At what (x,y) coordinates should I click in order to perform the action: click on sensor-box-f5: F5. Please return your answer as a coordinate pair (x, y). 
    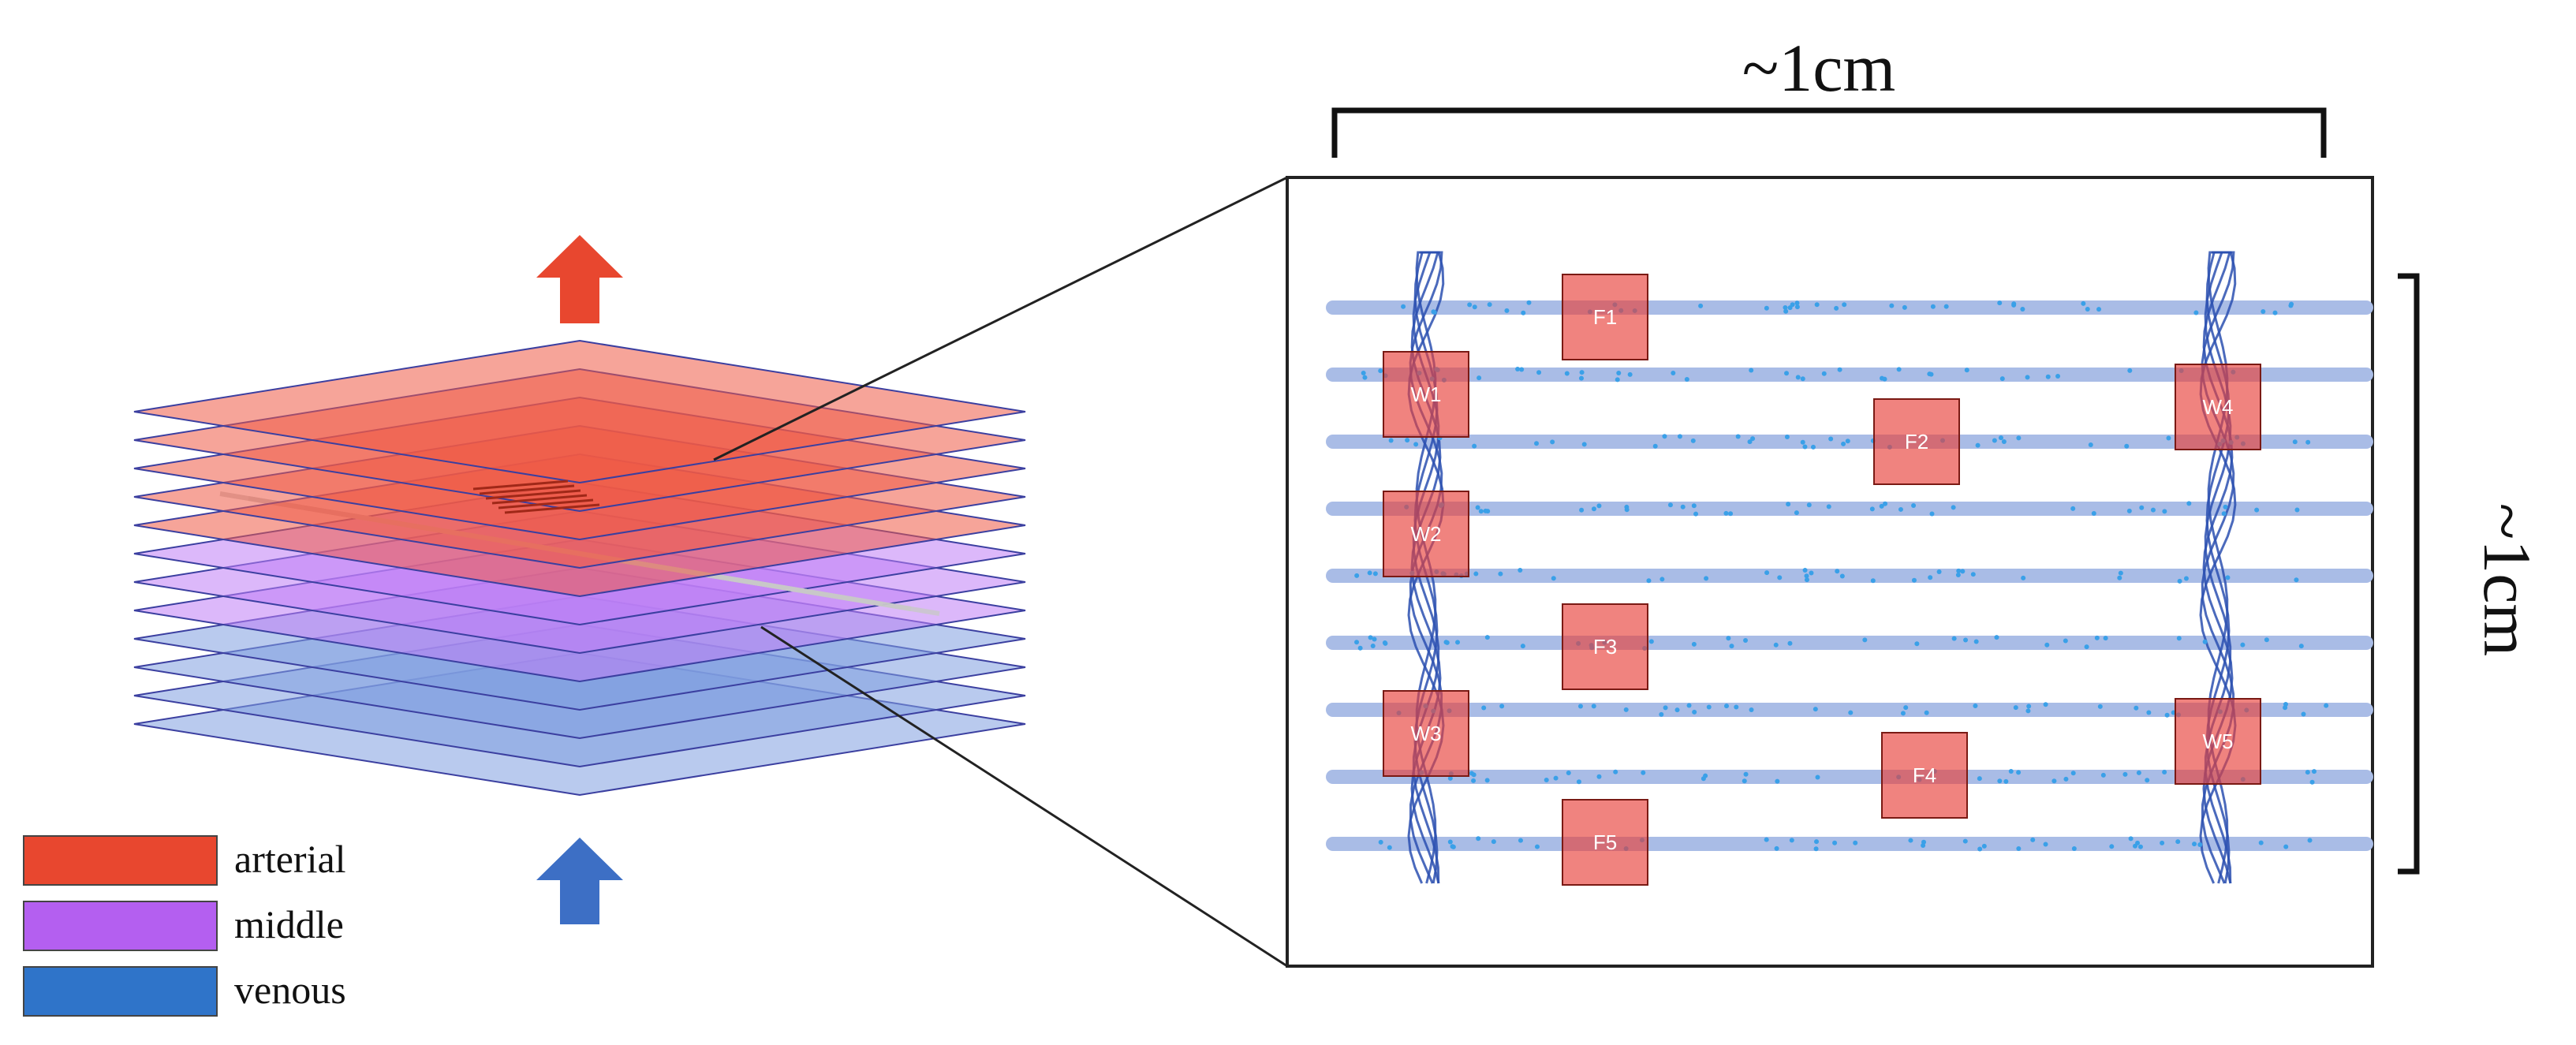
    Looking at the image, I should click on (1605, 843).